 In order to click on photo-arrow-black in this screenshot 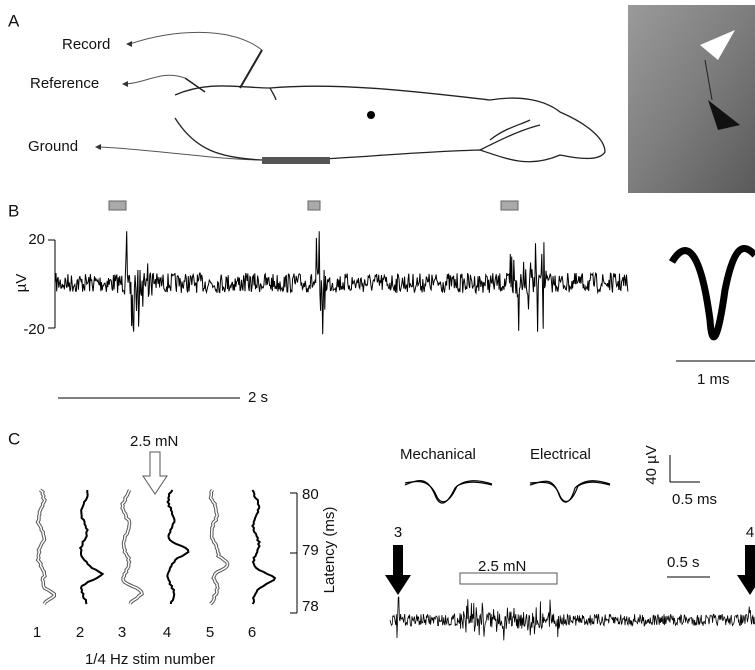, I will do `click(724, 115)`.